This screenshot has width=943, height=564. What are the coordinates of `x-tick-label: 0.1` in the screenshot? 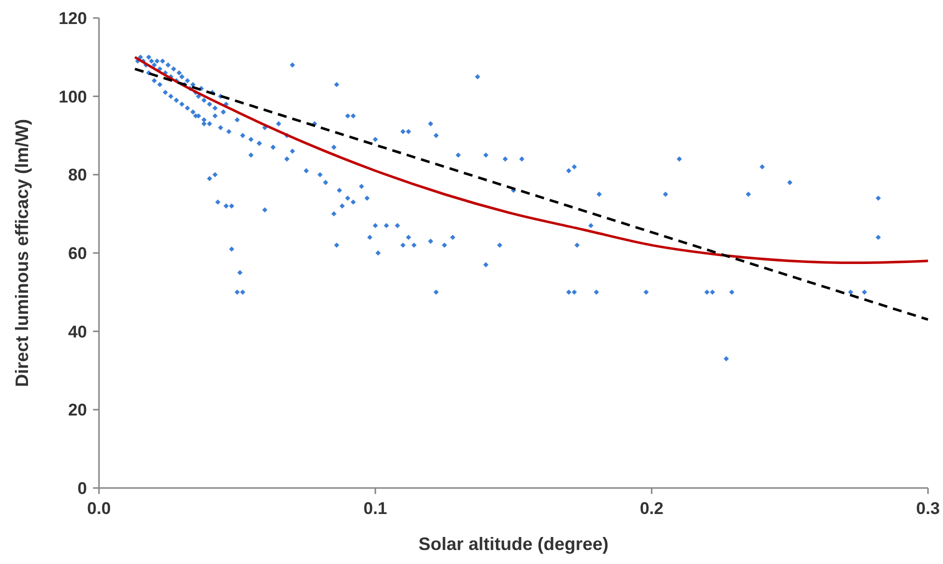 It's located at (376, 508).